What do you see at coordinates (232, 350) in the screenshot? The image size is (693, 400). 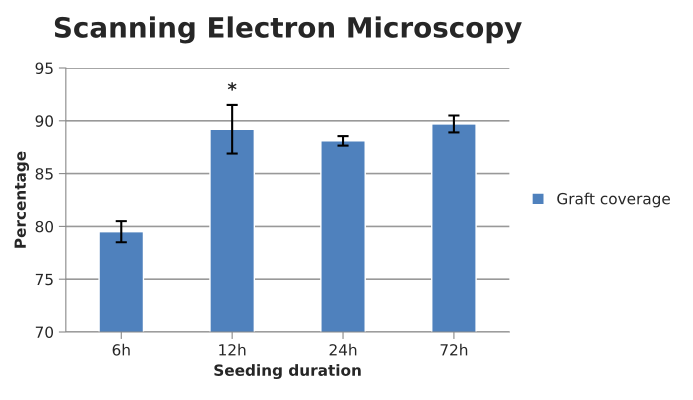 I see `x-tick-label: 12h` at bounding box center [232, 350].